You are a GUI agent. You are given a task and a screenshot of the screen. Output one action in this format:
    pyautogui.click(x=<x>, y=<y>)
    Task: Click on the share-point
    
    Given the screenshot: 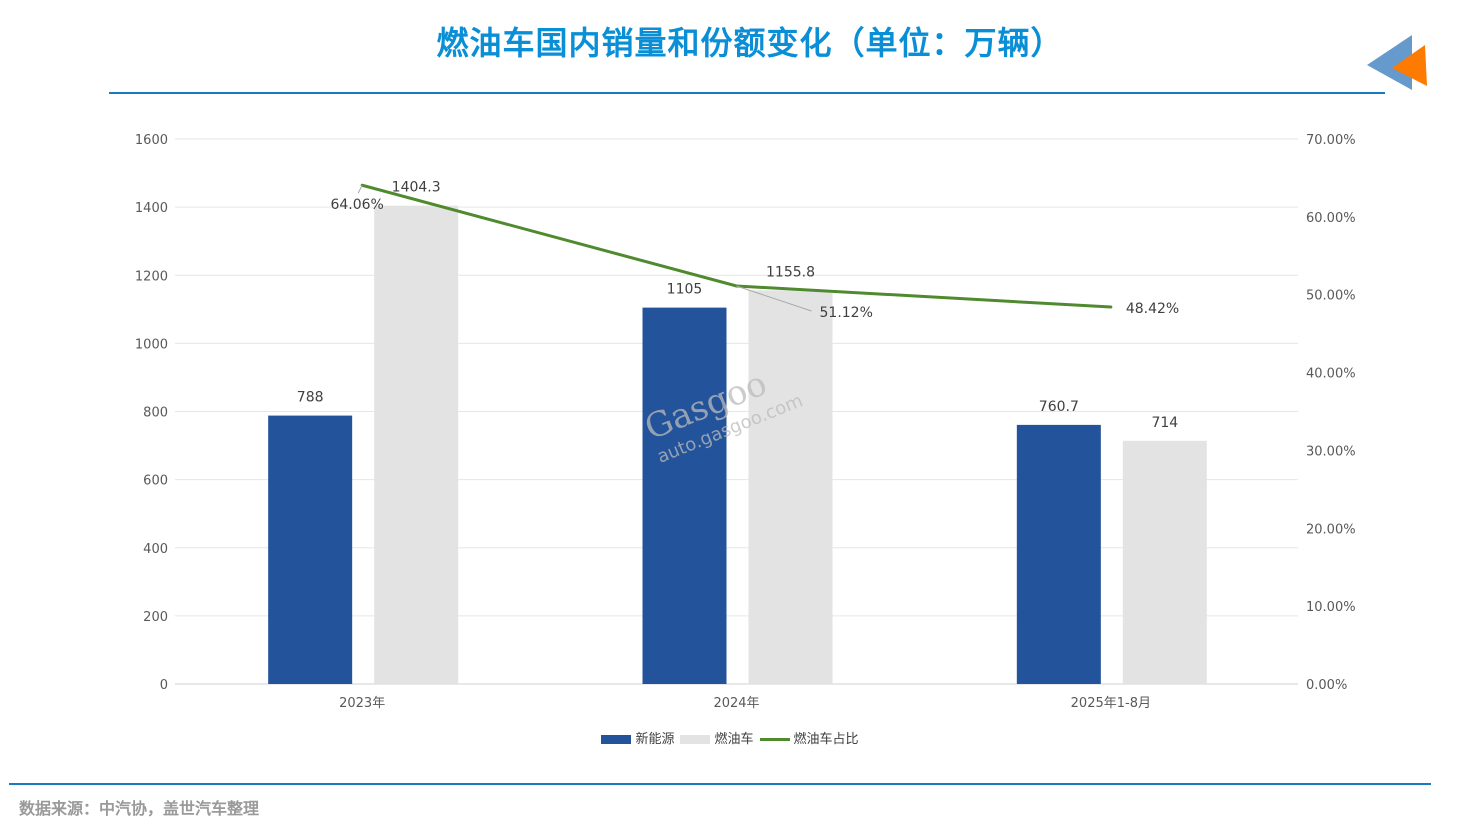 What is the action you would take?
    pyautogui.click(x=1111, y=307)
    